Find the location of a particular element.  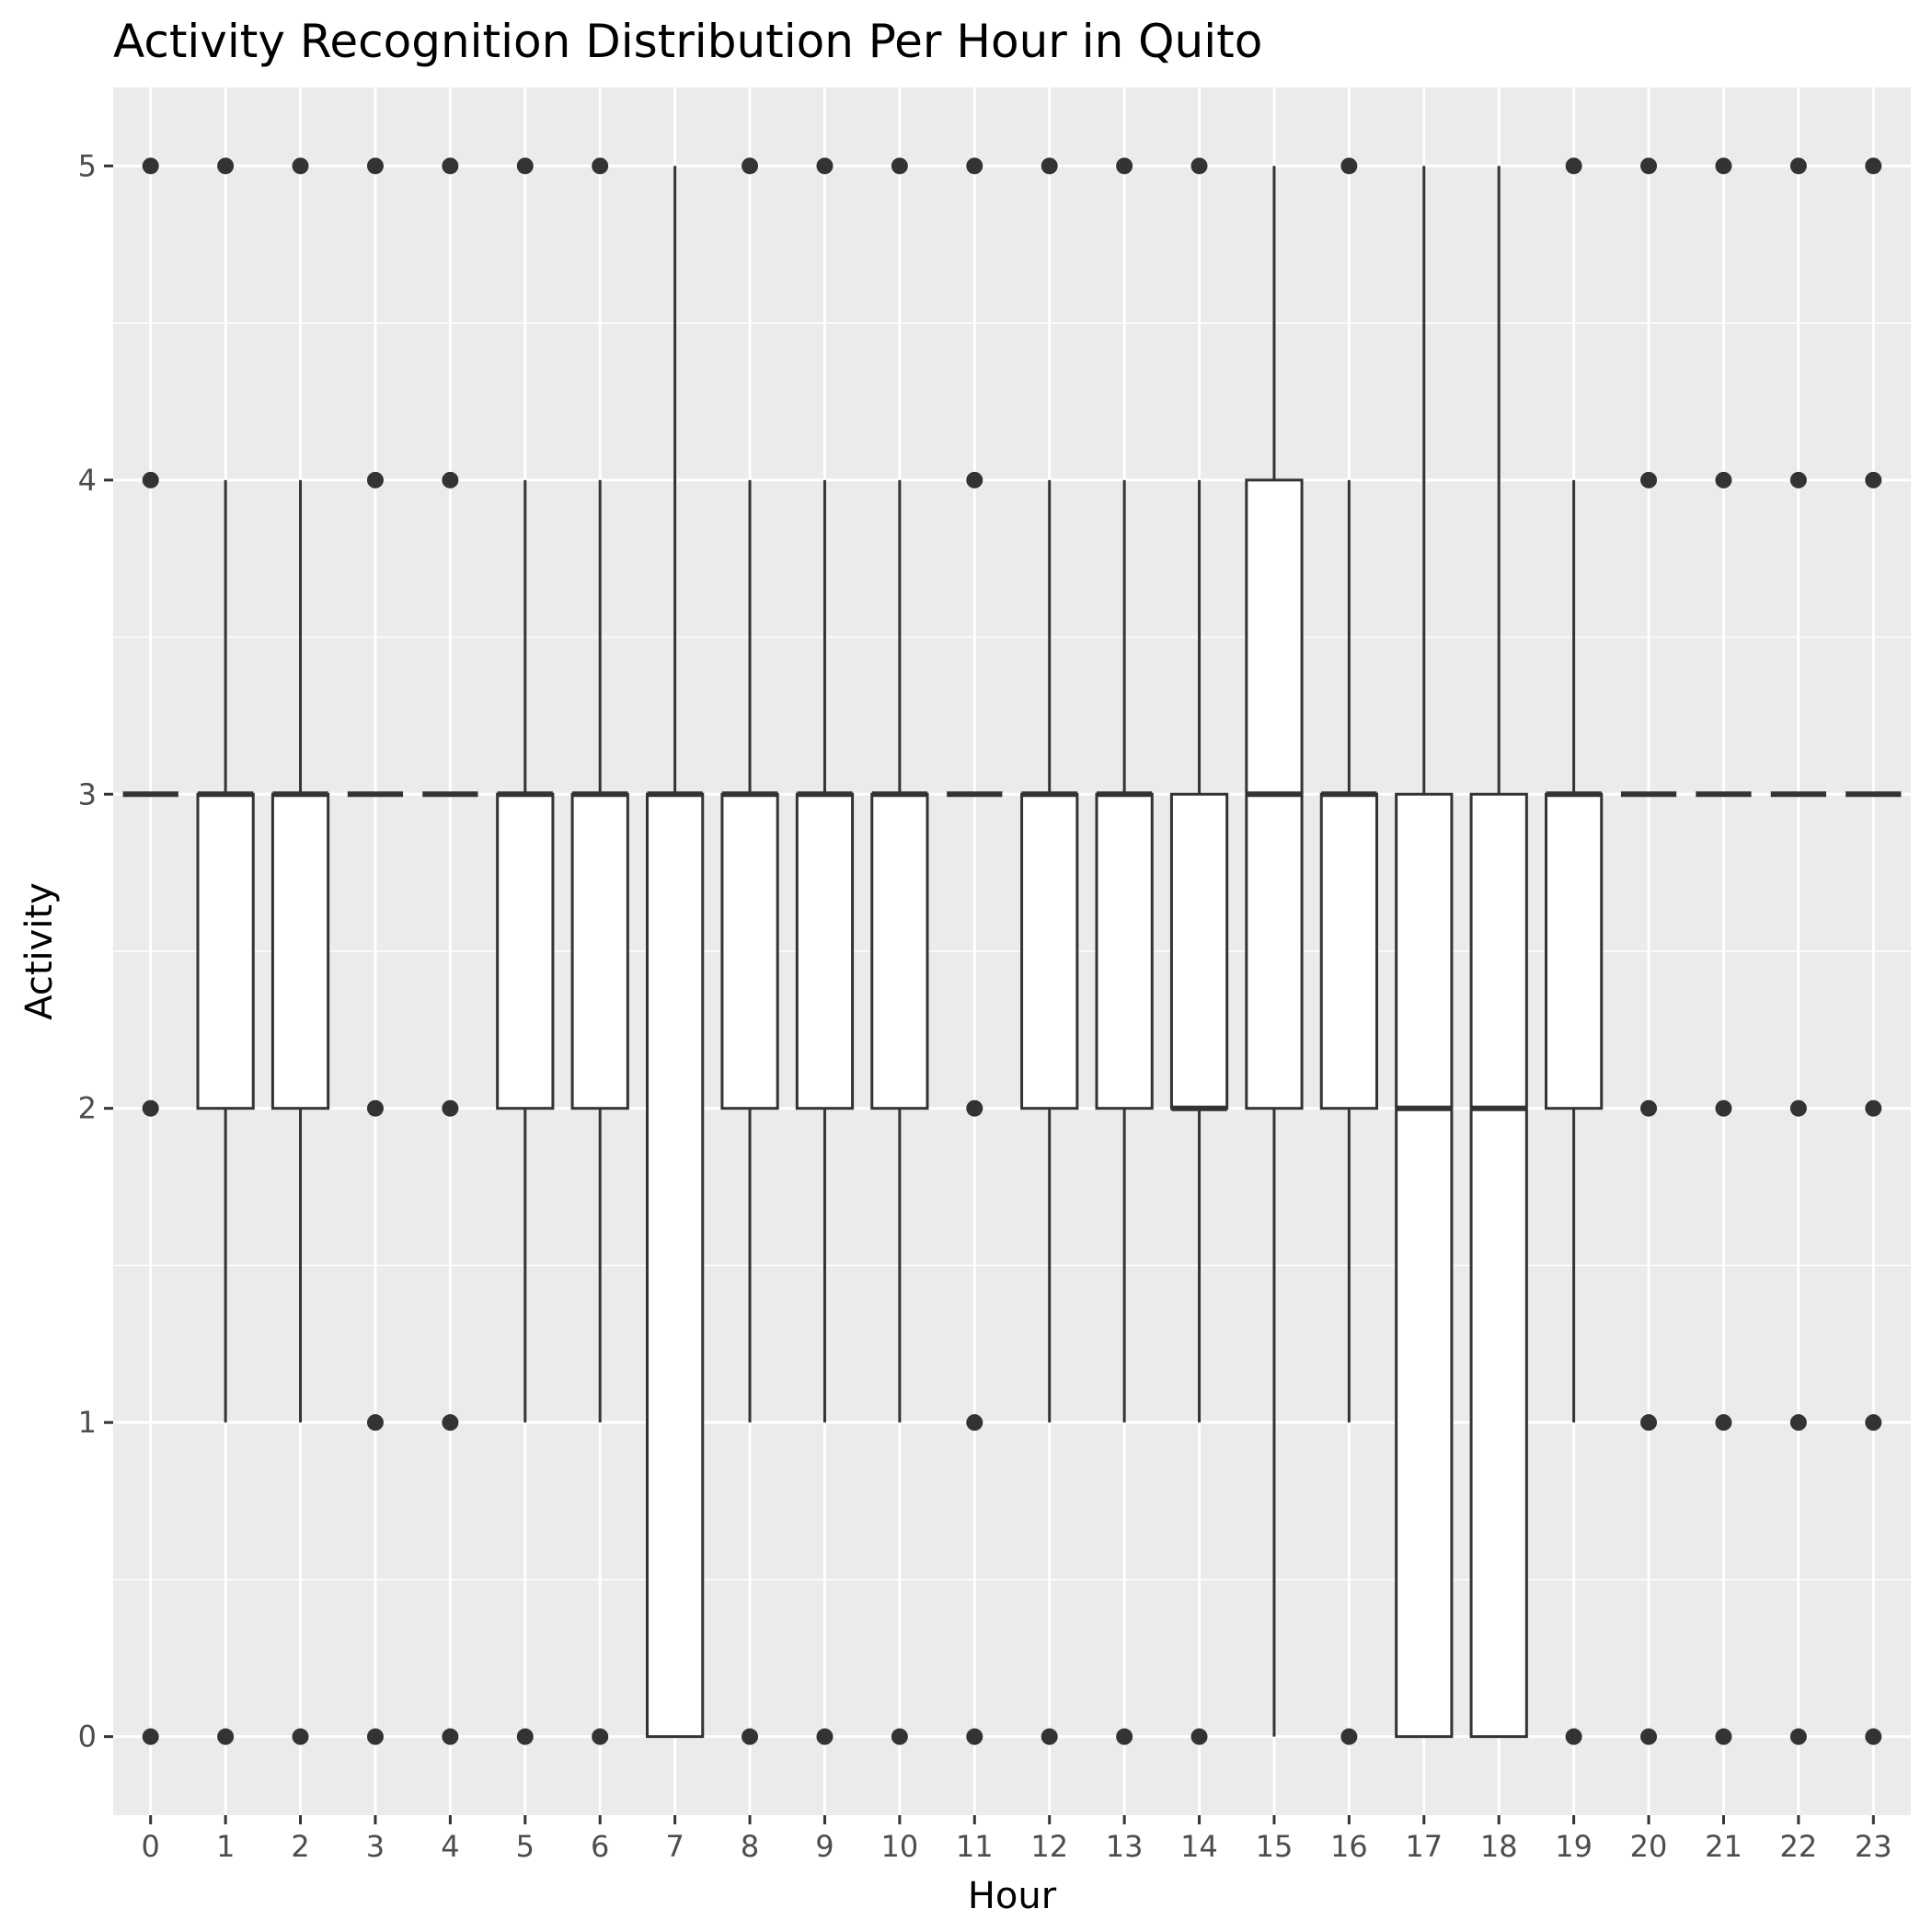

x-tick-label: 7 is located at coordinates (674, 1846).